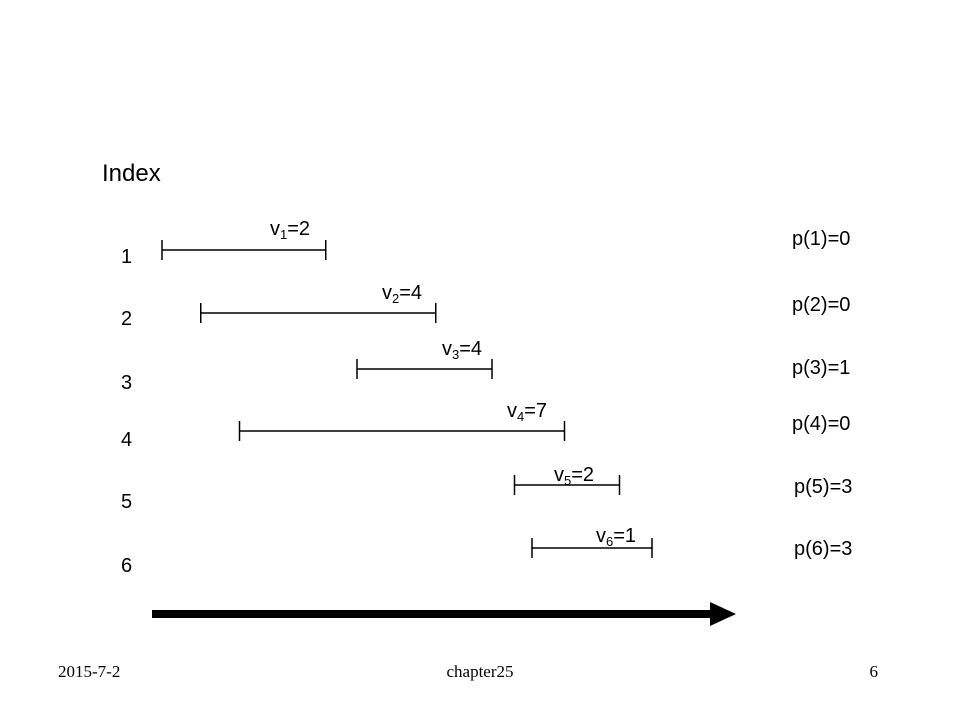 This screenshot has width=960, height=720. Describe the element at coordinates (283, 234) in the screenshot. I see `value-subscript: 1` at that location.